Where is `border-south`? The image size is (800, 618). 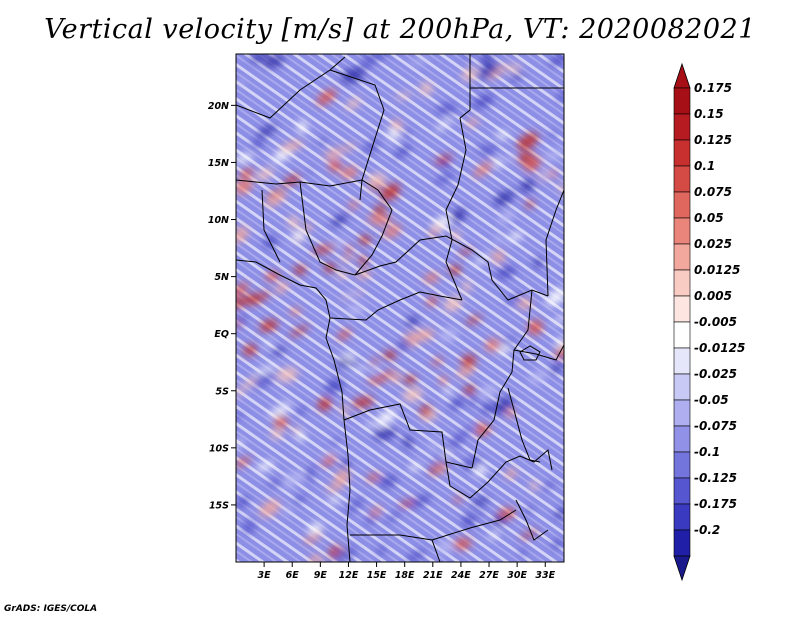
border-south is located at coordinates (433, 535).